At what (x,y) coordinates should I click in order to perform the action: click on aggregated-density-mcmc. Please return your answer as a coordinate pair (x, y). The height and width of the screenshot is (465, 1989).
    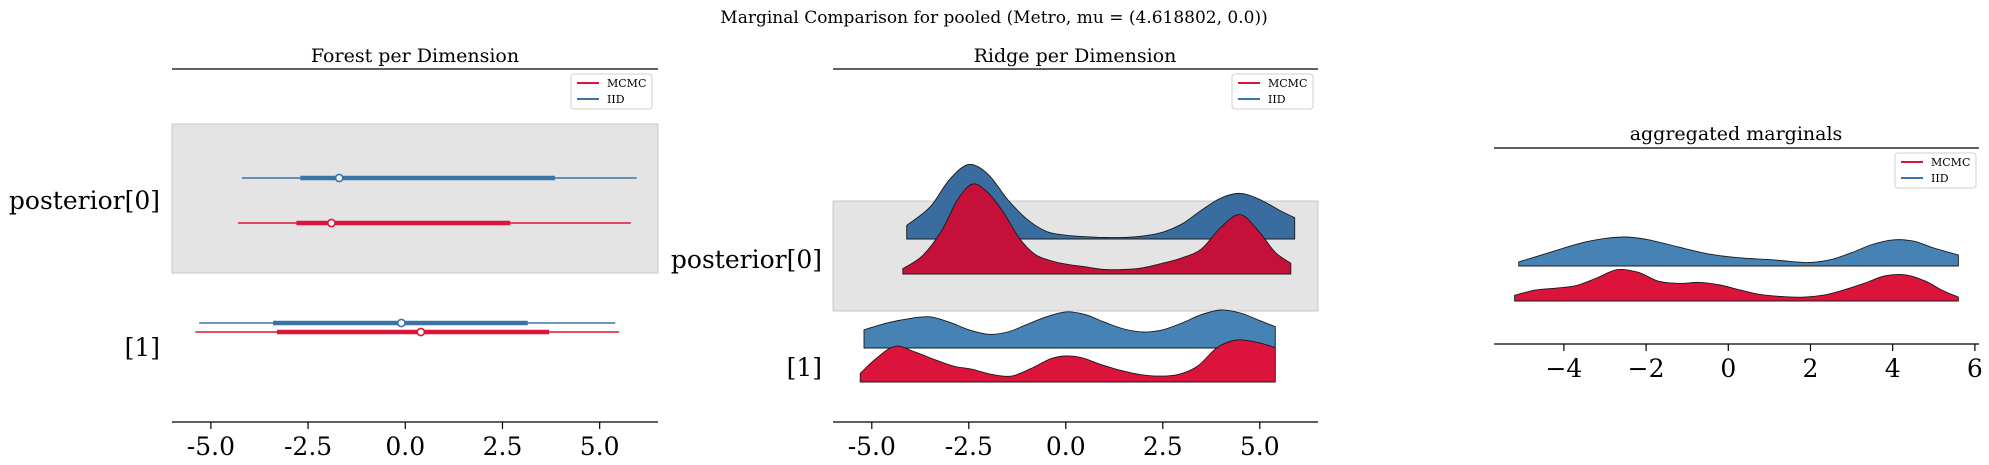
    Looking at the image, I should click on (1736, 285).